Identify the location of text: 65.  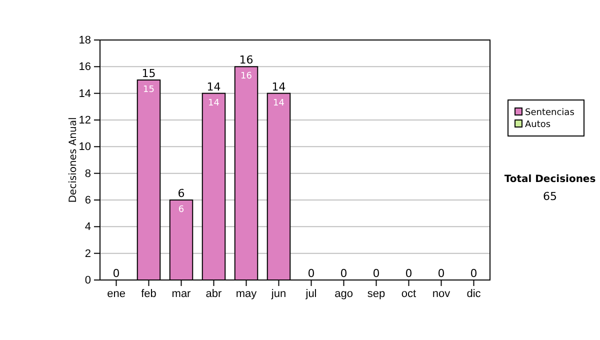
(550, 196).